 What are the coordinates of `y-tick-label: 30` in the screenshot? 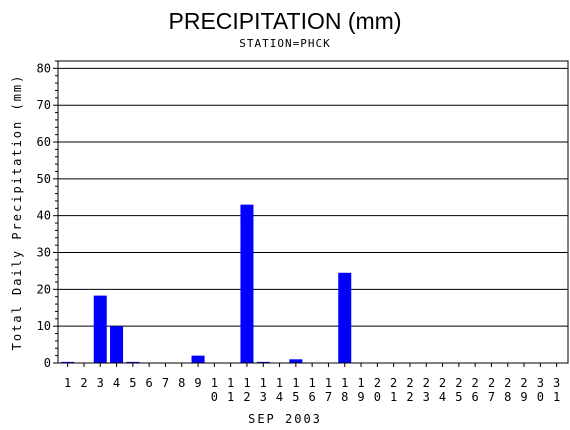 It's located at (44, 253).